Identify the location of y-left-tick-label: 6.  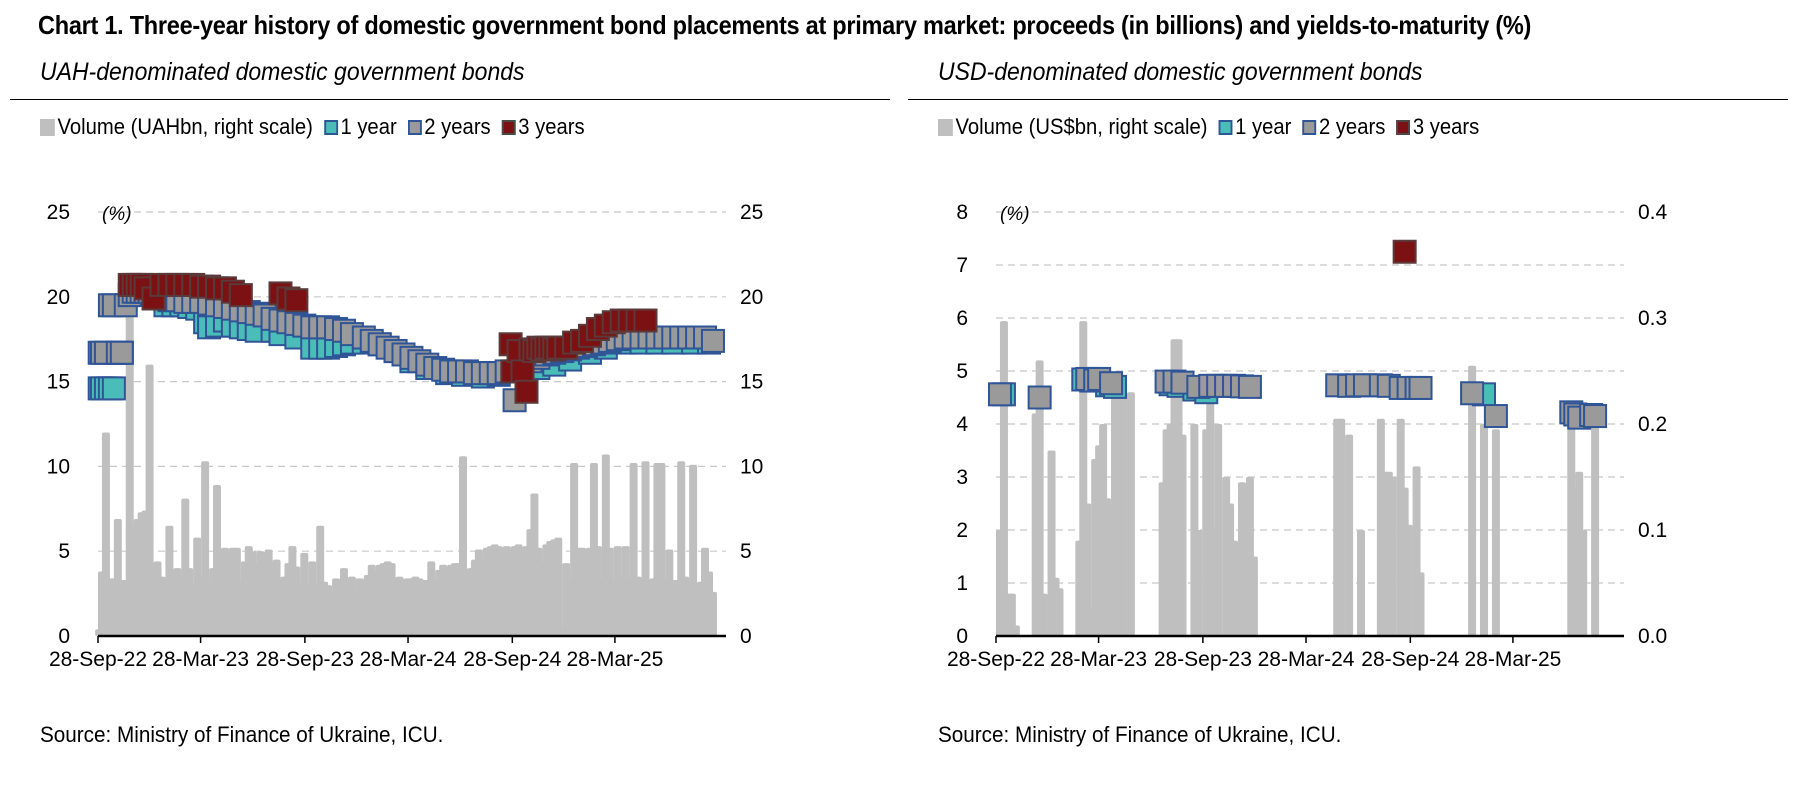
(962, 318).